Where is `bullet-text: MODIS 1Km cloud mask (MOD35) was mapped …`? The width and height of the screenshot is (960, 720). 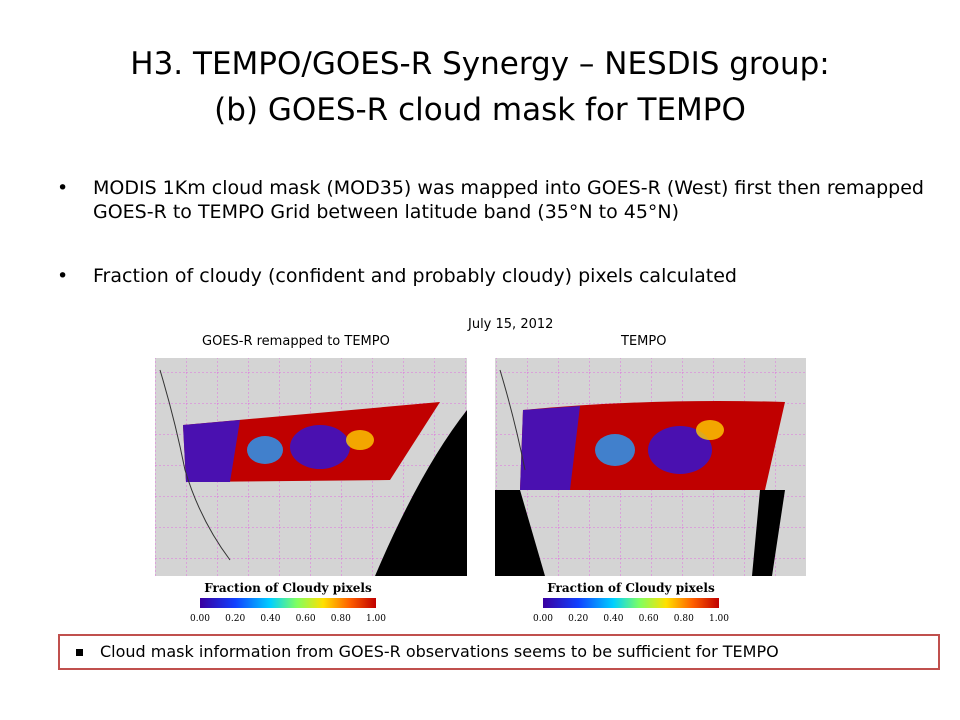
bullet-text: MODIS 1Km cloud mask (MOD35) was mapped … is located at coordinates (508, 200).